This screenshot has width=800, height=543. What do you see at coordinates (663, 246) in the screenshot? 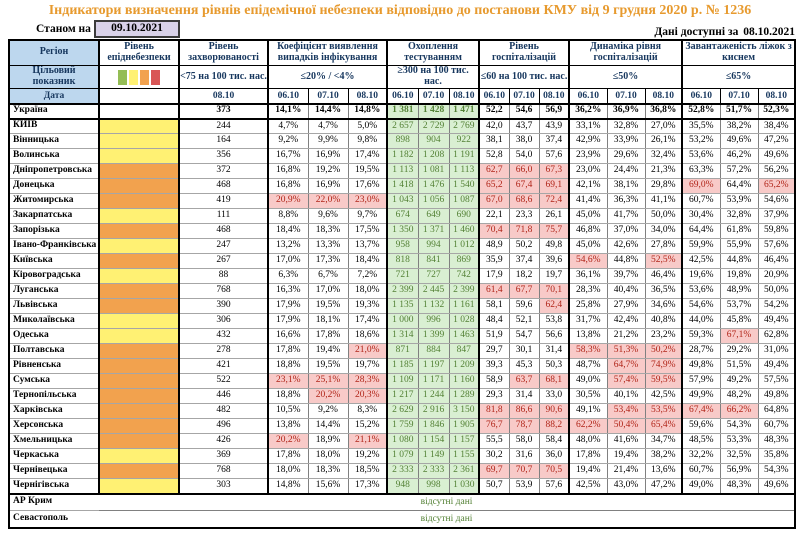
I see `dynamics-value: 27,8%` at bounding box center [663, 246].